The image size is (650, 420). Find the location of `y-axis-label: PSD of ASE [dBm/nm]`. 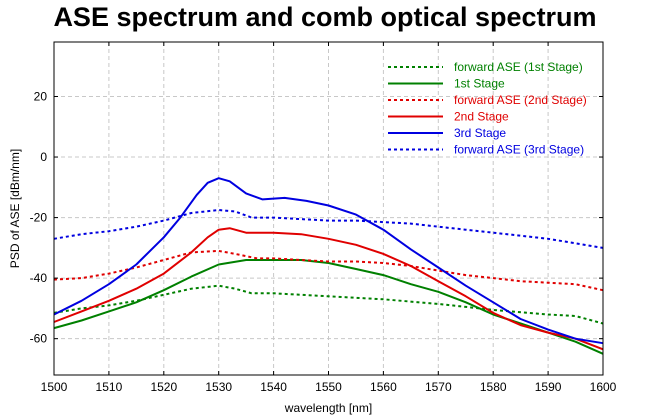

y-axis-label: PSD of ASE [dBm/nm] is located at coordinates (15, 208).